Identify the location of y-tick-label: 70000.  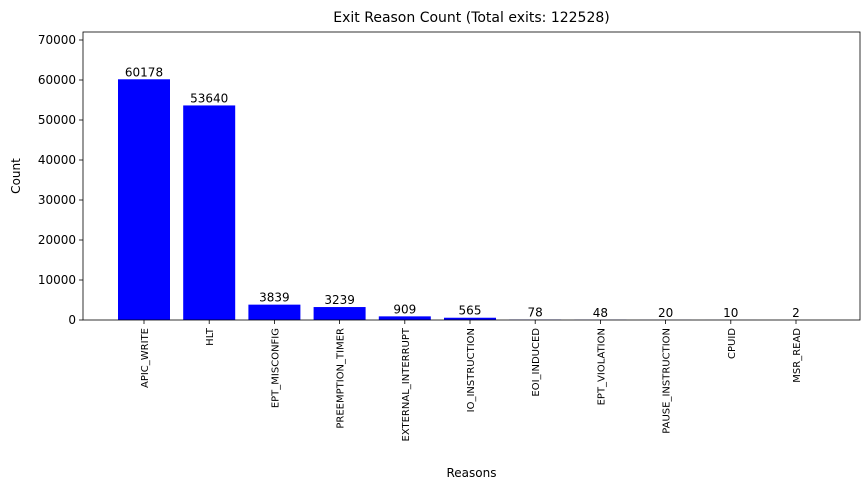
(57, 40).